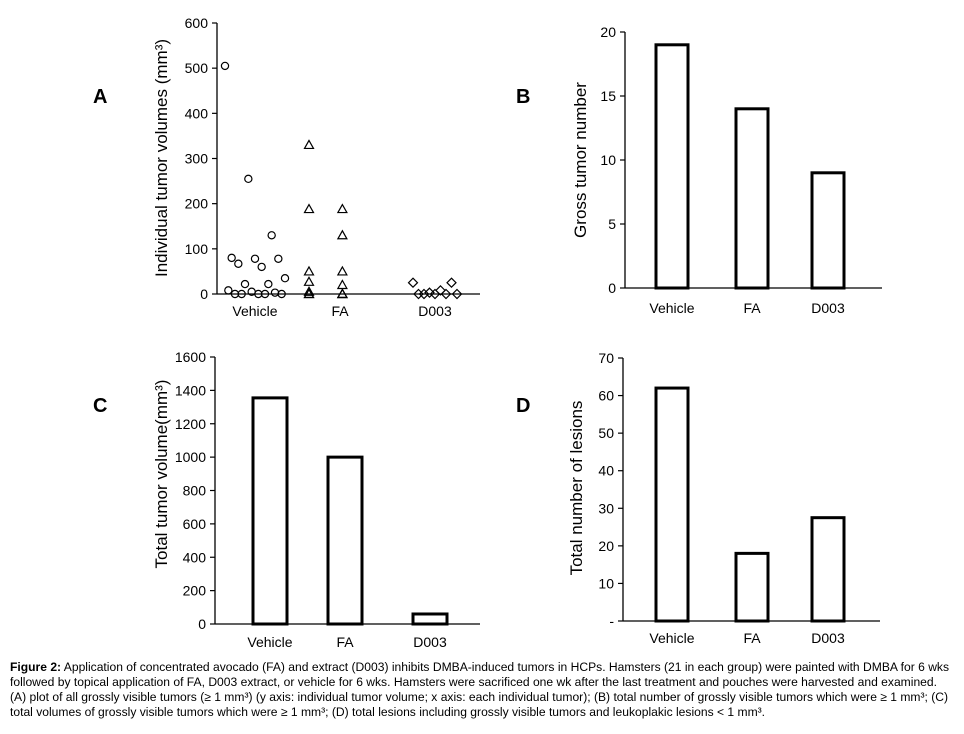 Image resolution: width=964 pixels, height=734 pixels. I want to click on panel-a-letter: A, so click(100, 97).